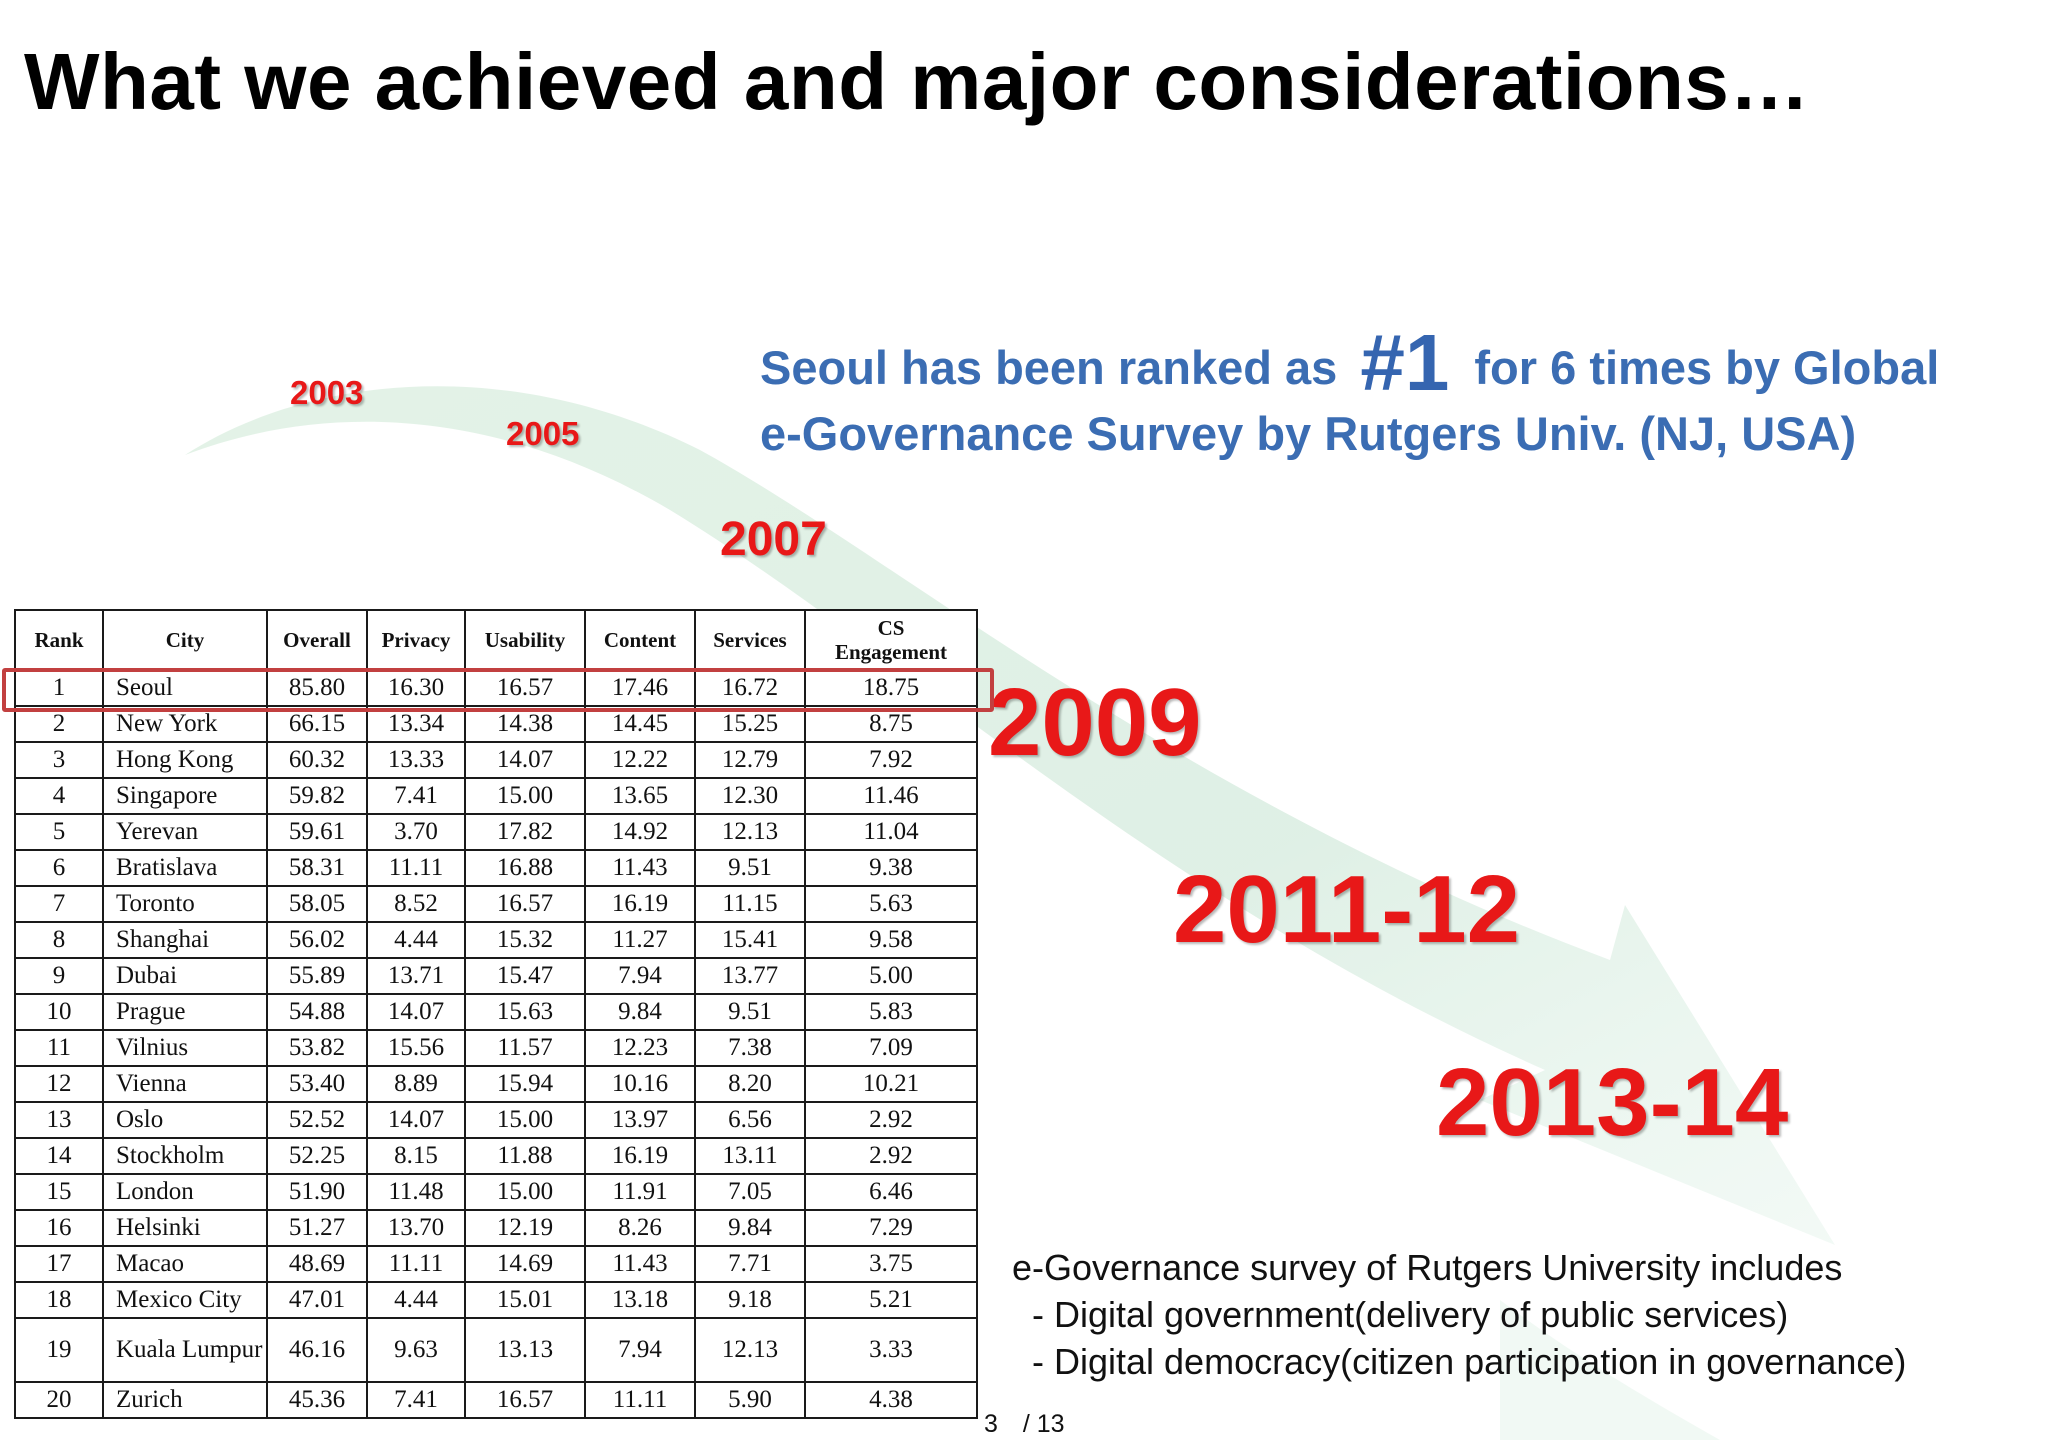  Describe the element at coordinates (317, 976) in the screenshot. I see `table-cell: 55.89` at that location.